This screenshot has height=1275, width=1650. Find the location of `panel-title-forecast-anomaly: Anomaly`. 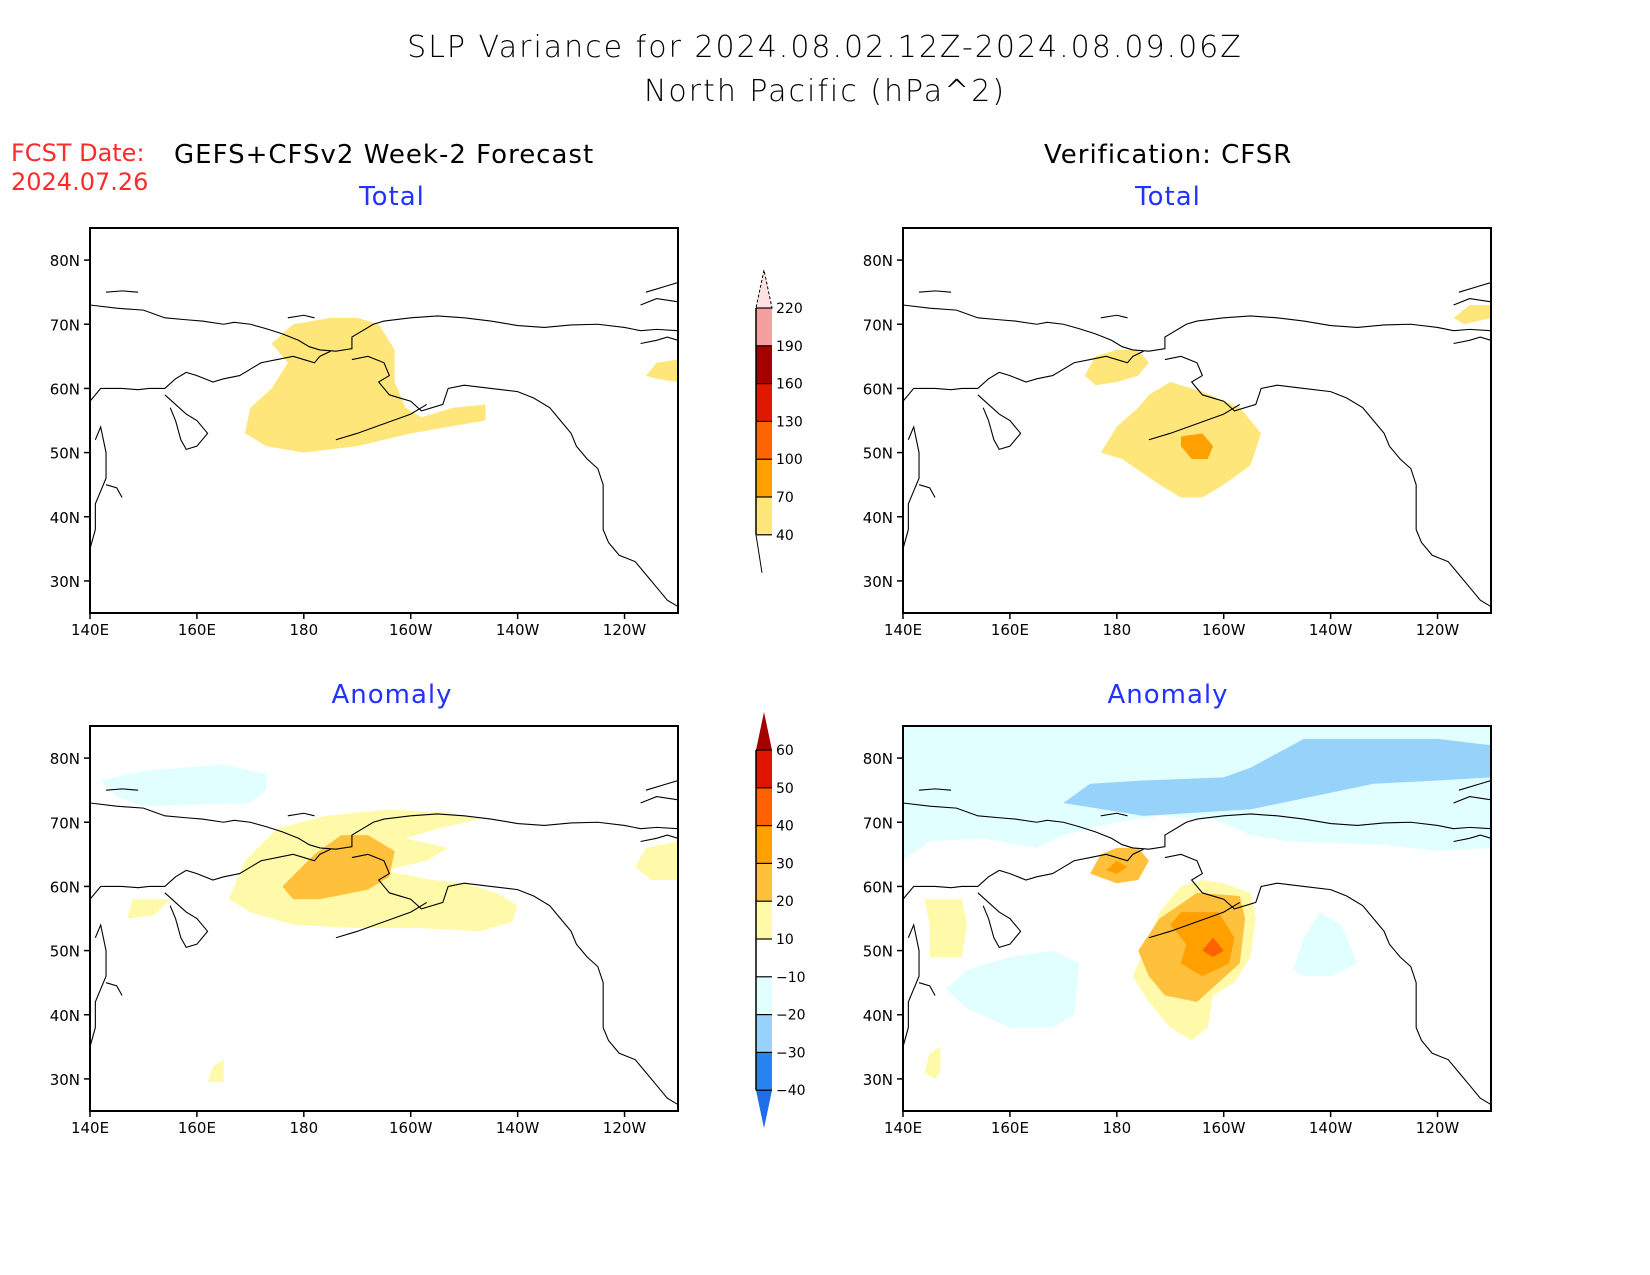

panel-title-forecast-anomaly: Anomaly is located at coordinates (392, 695).